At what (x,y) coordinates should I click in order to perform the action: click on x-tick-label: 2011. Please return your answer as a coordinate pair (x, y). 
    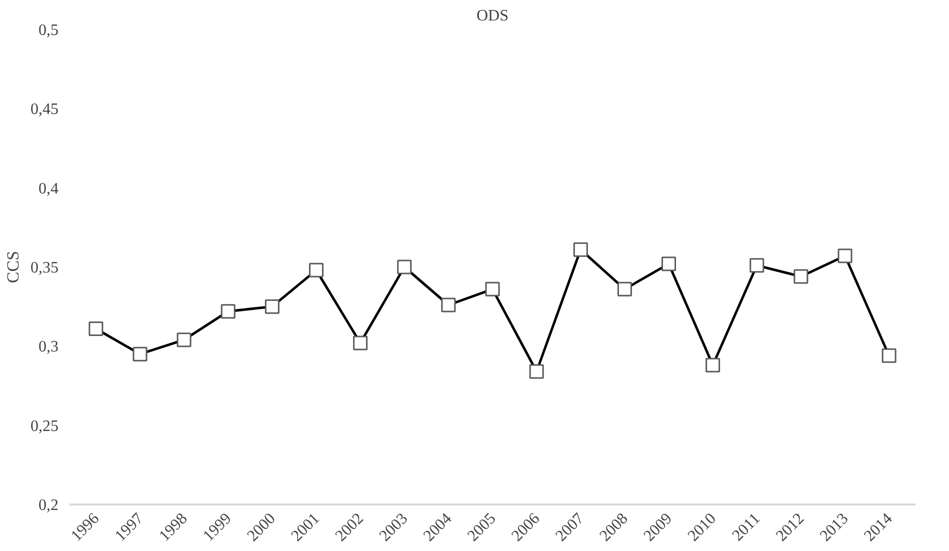
    Looking at the image, I should click on (746, 527).